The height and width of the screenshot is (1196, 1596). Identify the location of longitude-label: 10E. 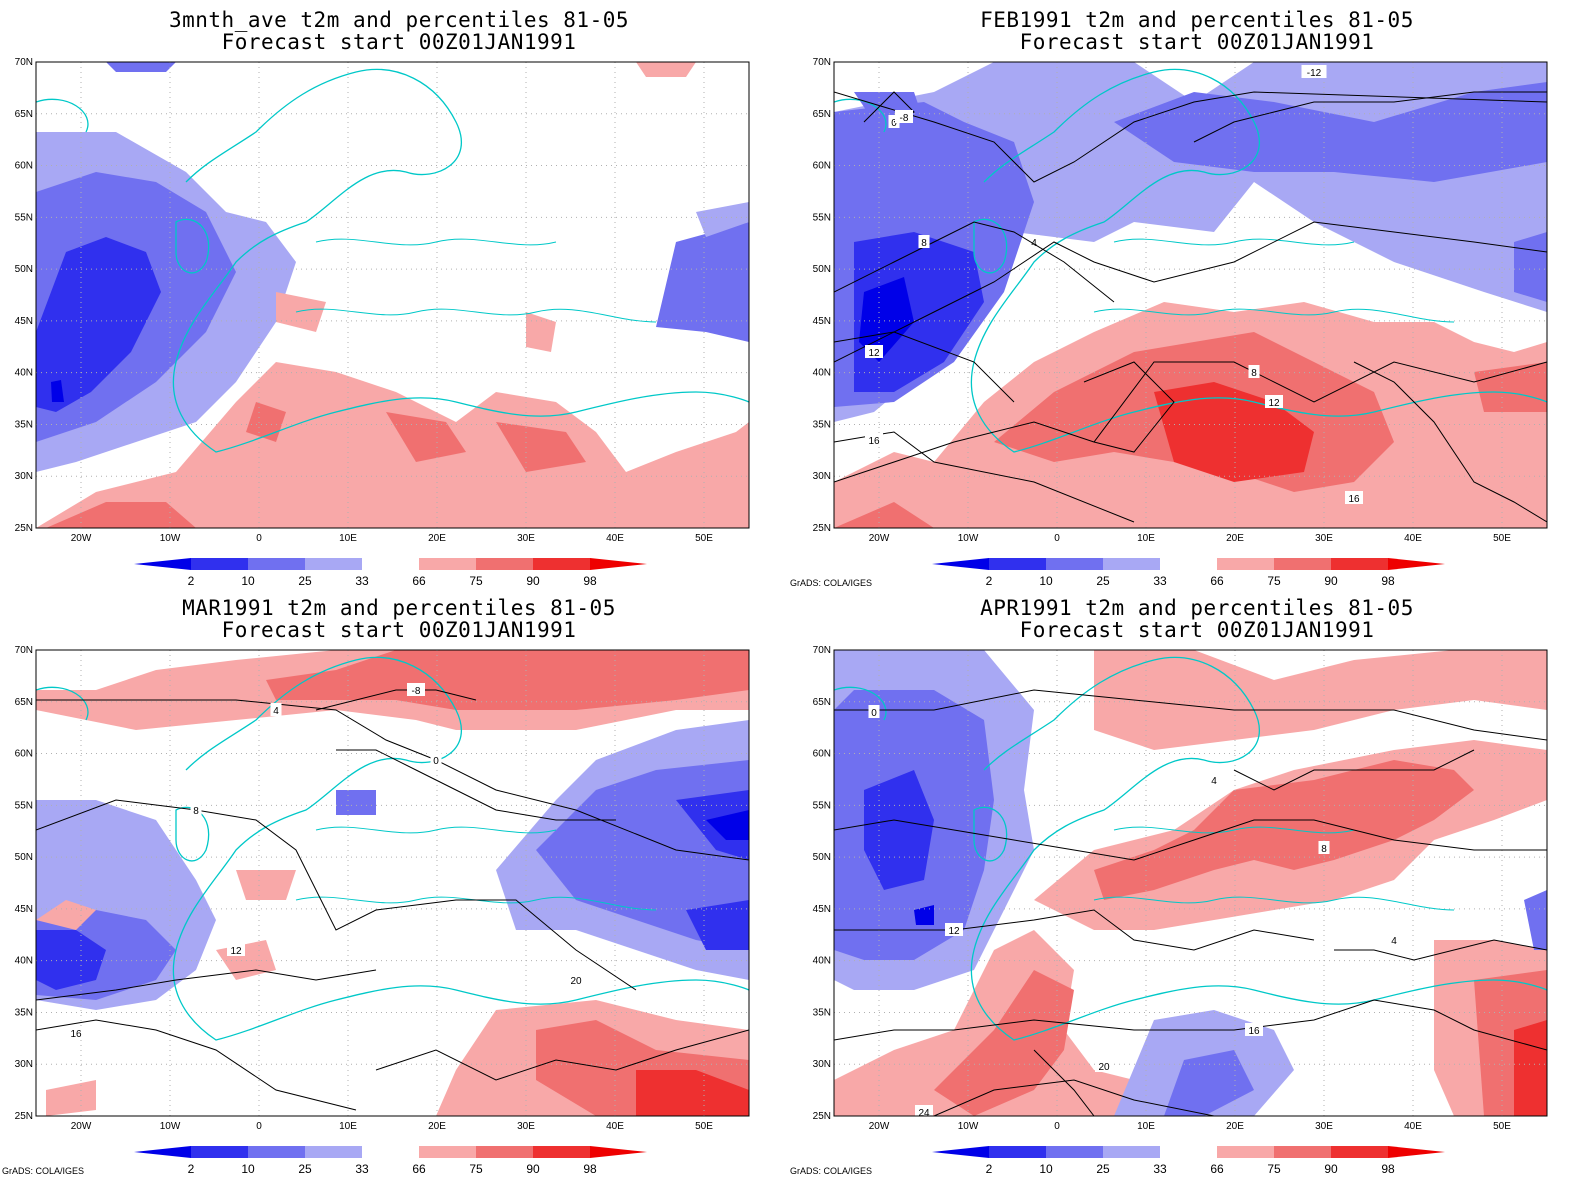
(348, 1126).